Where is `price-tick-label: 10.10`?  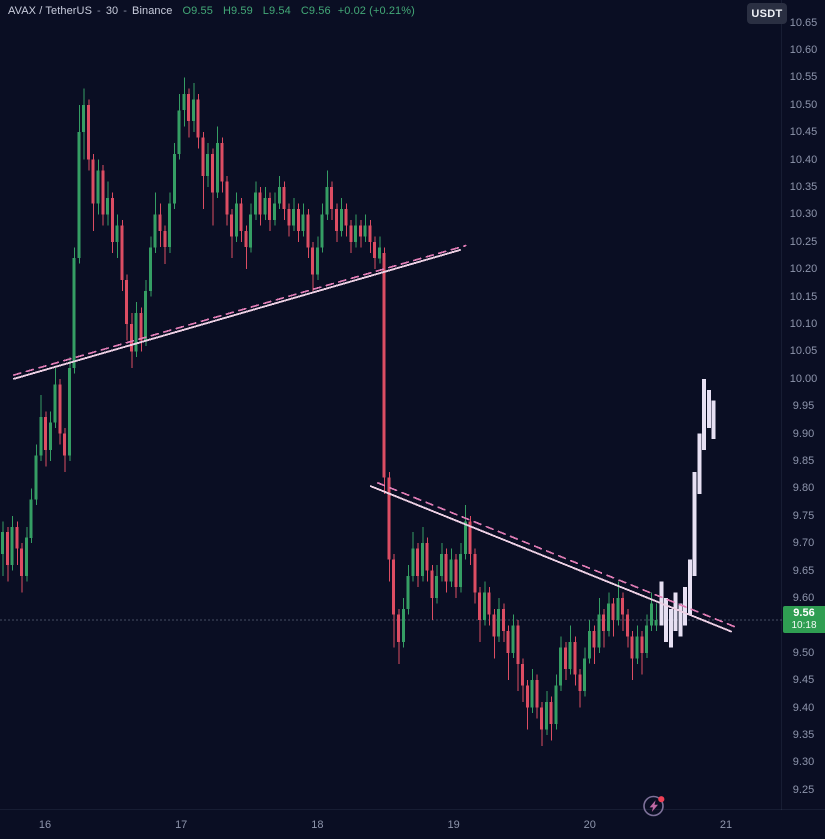
price-tick-label: 10.10 is located at coordinates (803, 324).